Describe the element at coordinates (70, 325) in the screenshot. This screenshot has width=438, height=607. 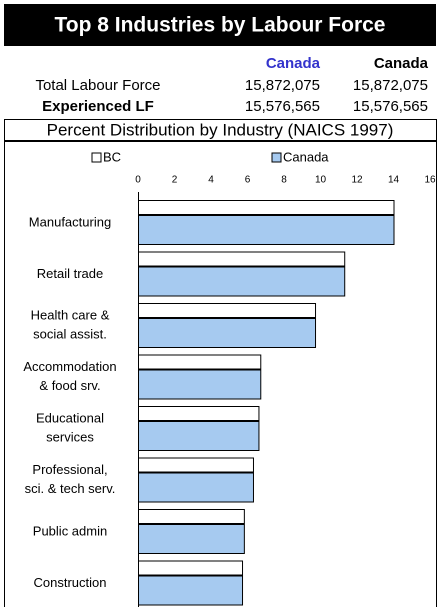
I see `y-tick-label: Health care & social assist.` at that location.